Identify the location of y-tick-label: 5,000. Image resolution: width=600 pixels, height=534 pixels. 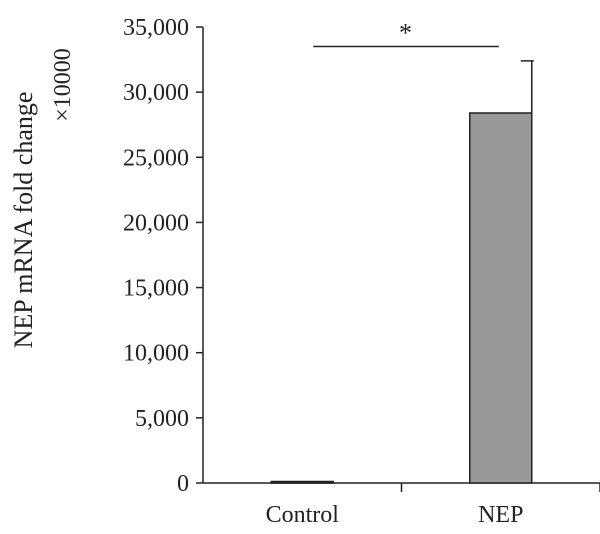
(162, 419).